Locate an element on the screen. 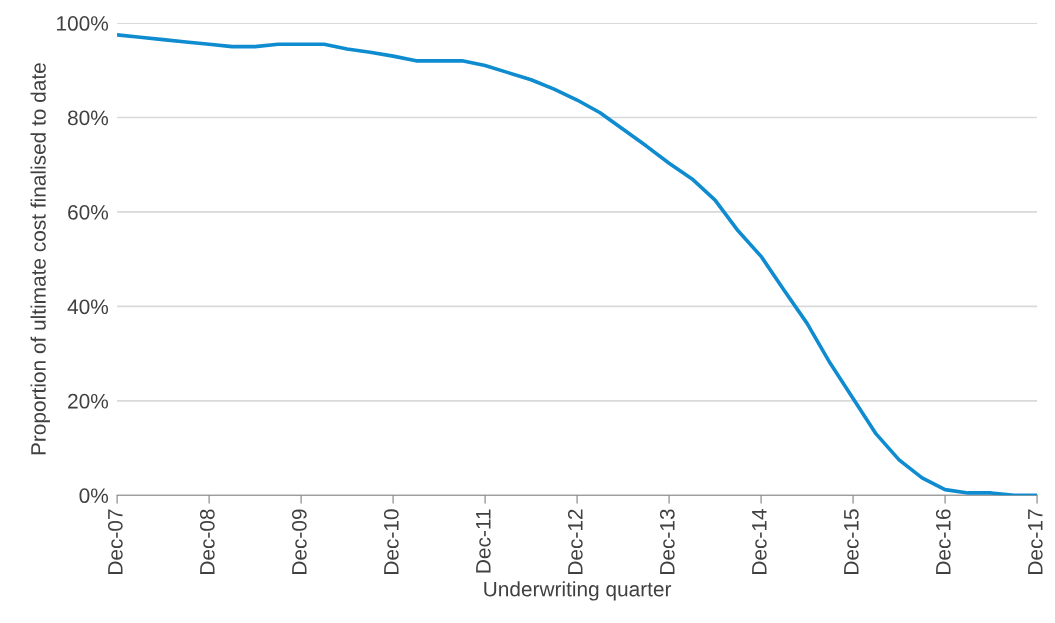 This screenshot has width=1055, height=623. x-axis-title: Underwriting quarter is located at coordinates (578, 591).